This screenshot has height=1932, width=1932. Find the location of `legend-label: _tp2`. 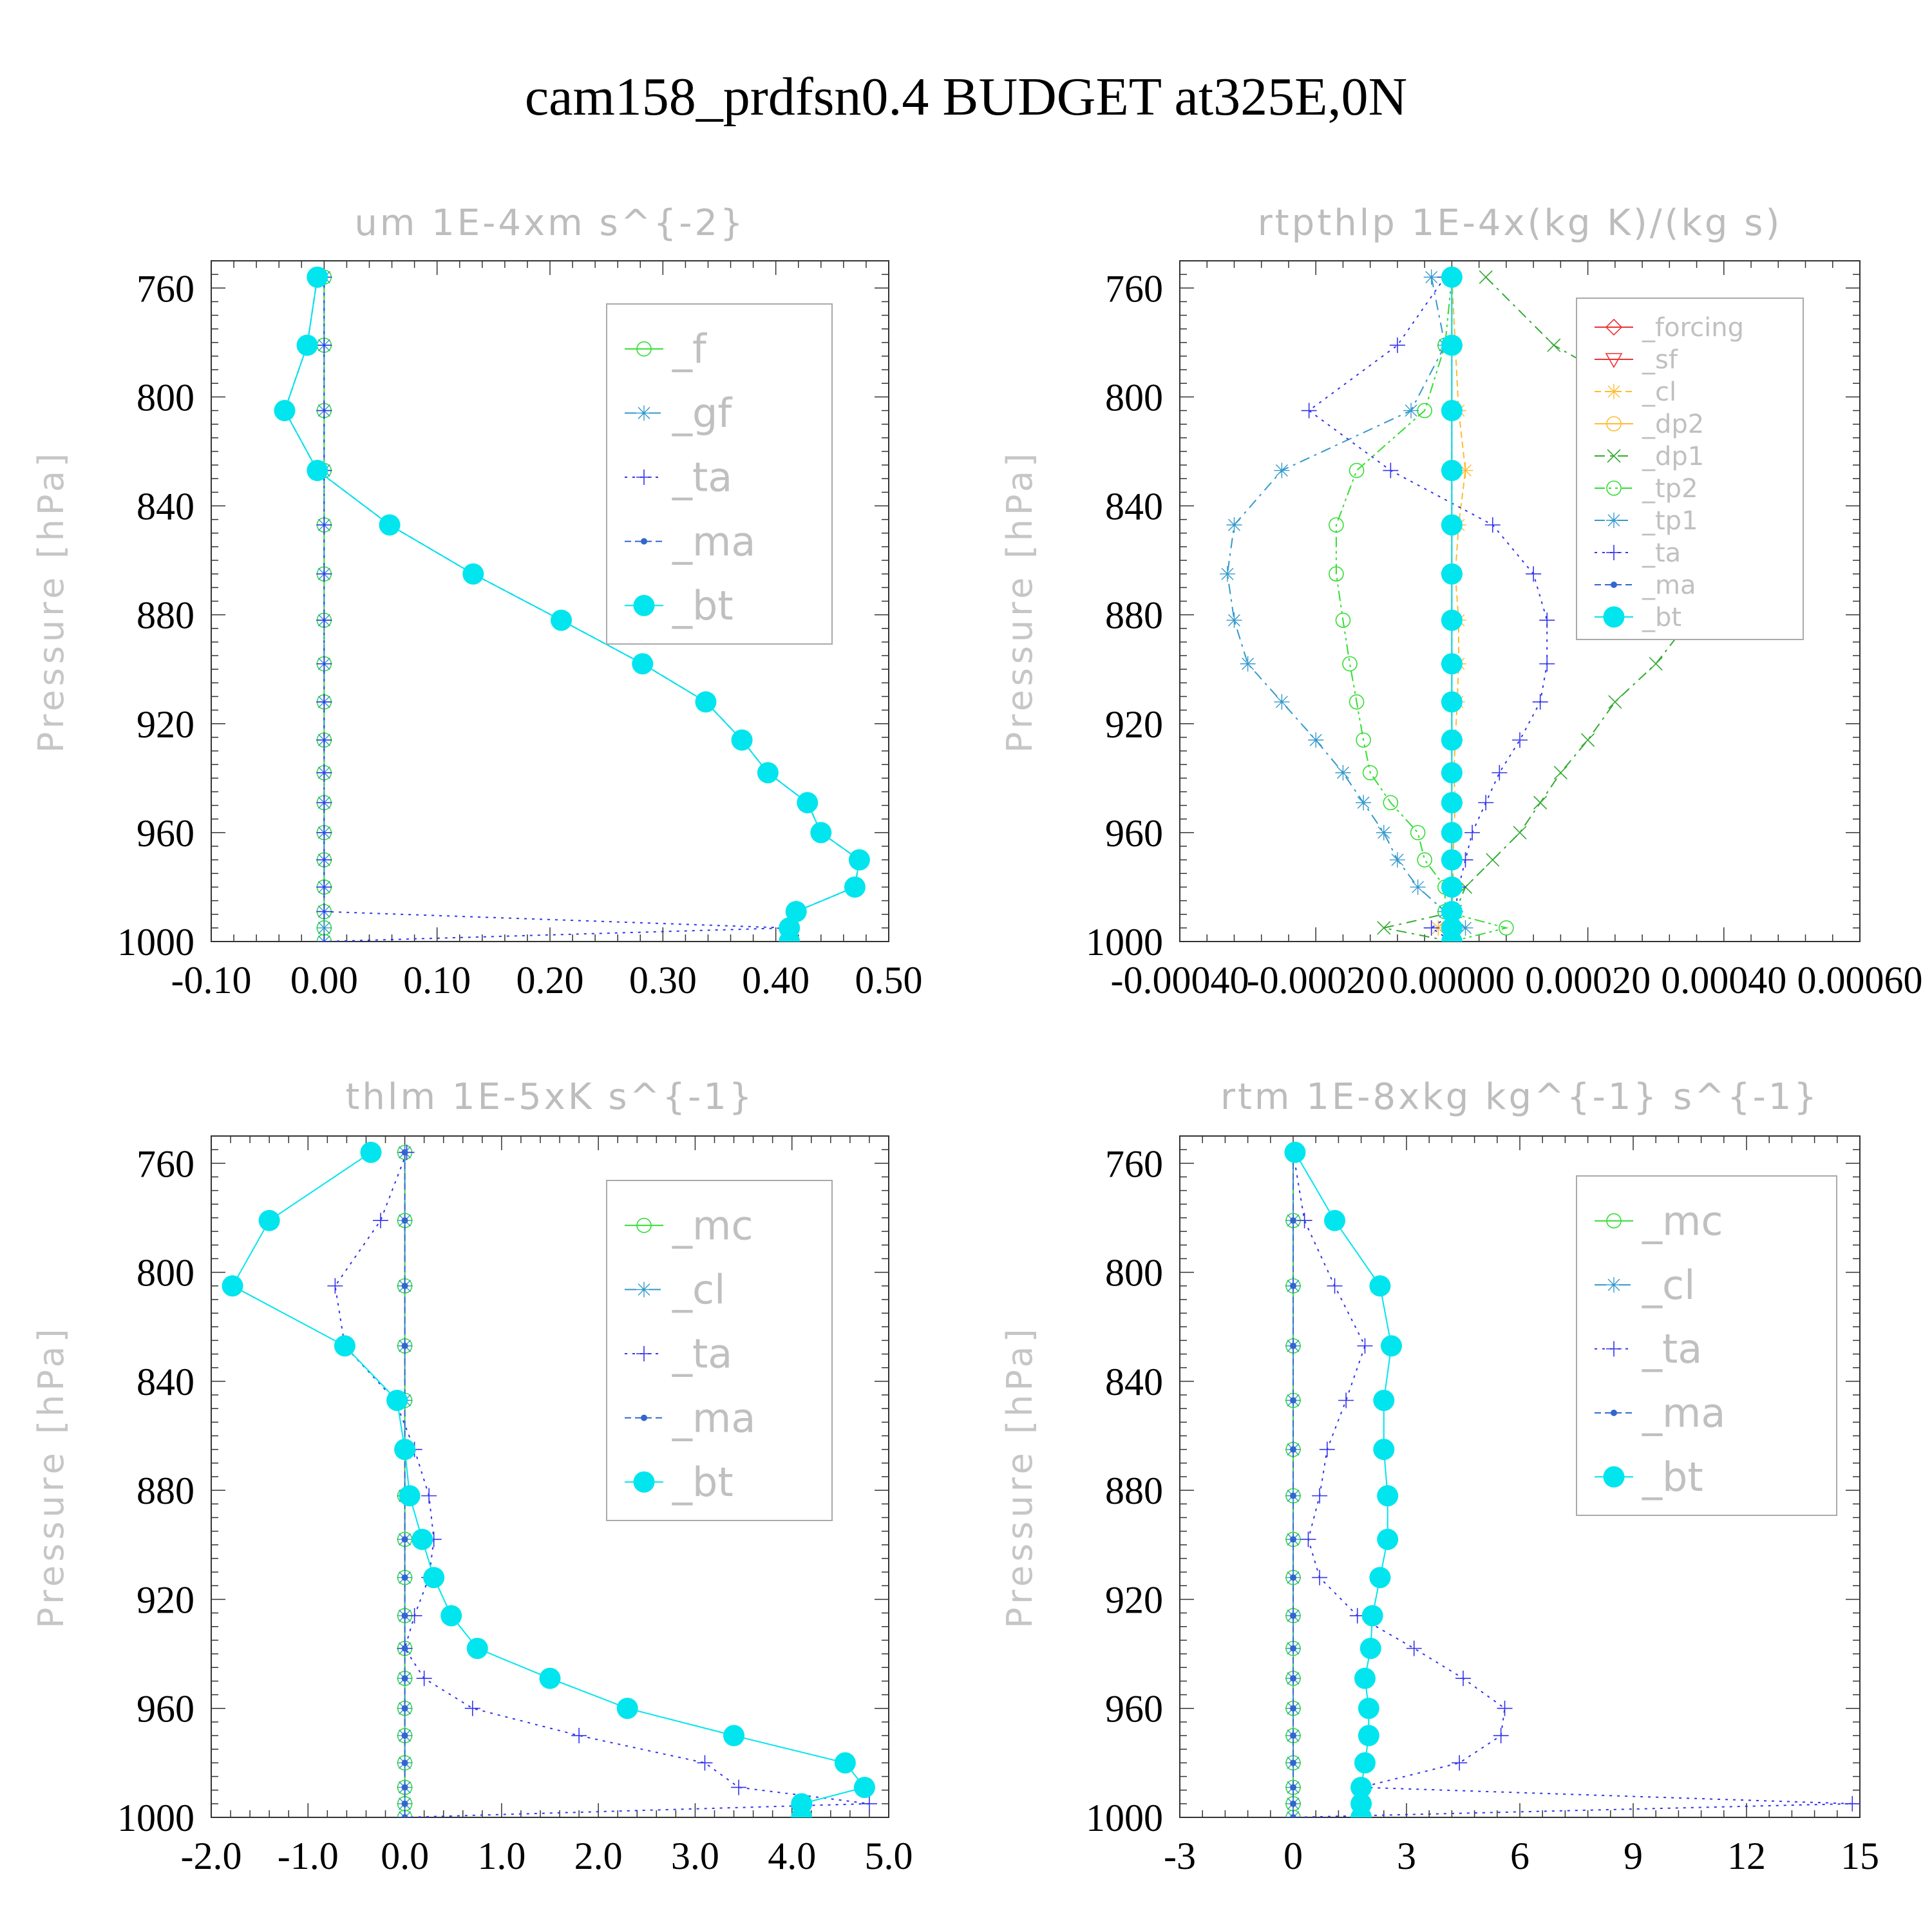

legend-label: _tp2 is located at coordinates (1670, 489).